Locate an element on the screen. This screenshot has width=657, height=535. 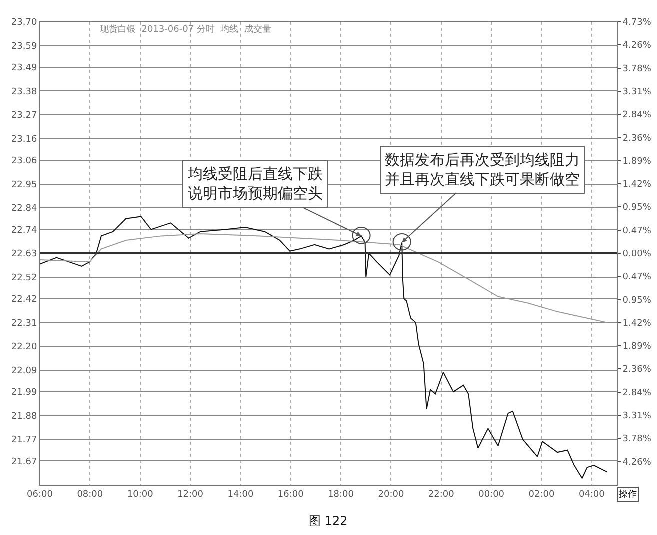
chart-title: 现货白银 2013-06-07 分时 均线 成交量 is located at coordinates (186, 29).